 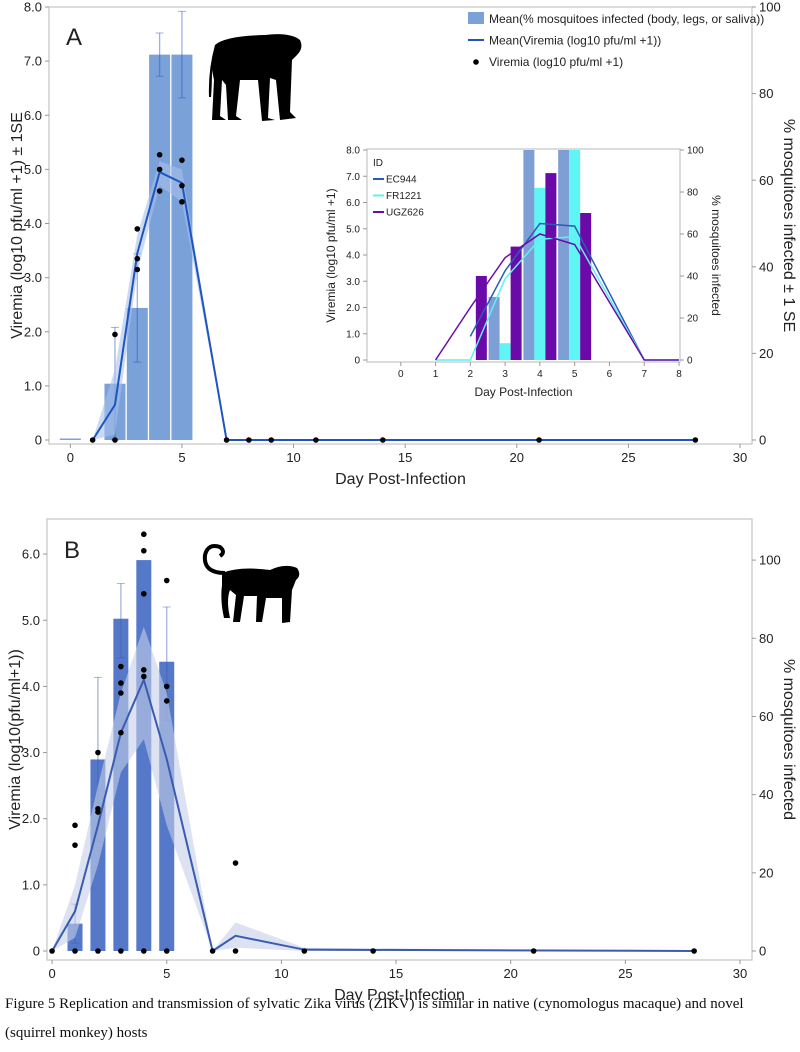 I want to click on y2-tick-label: 20, so click(x=766, y=872).